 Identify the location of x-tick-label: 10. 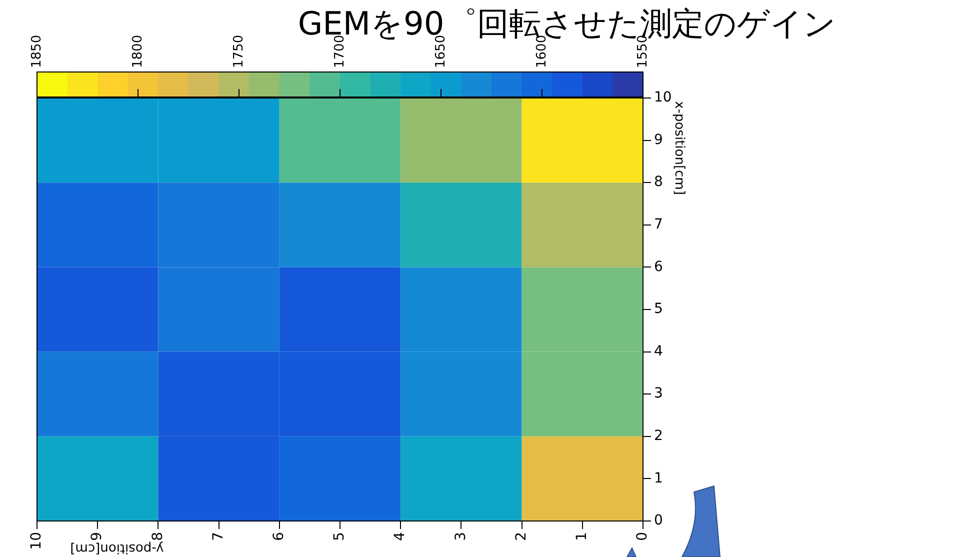
(36, 541).